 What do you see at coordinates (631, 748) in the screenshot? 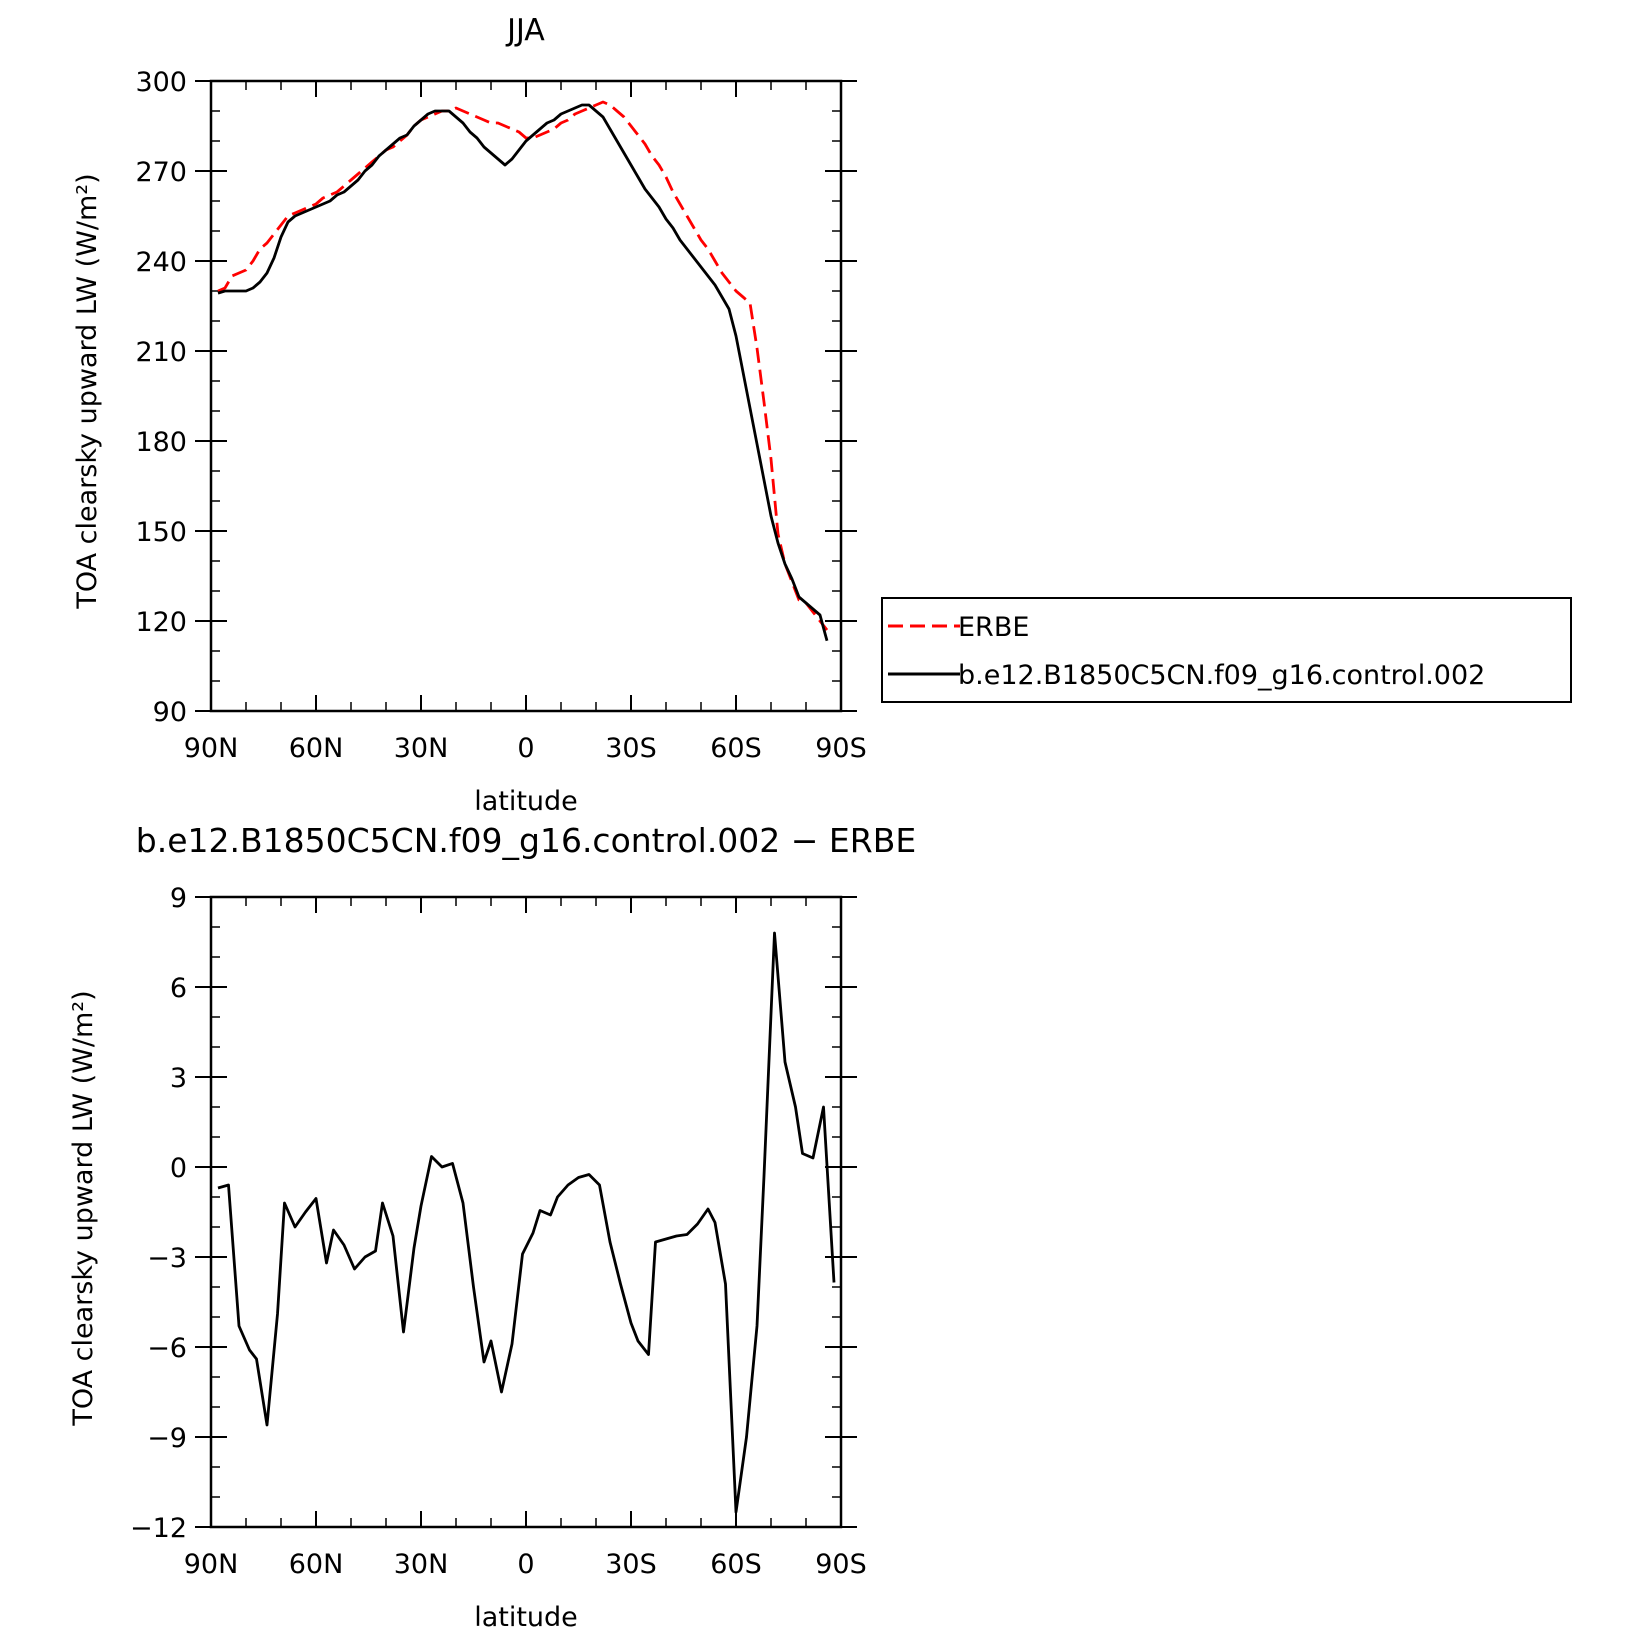
I see `top-x-tick-label: 30S` at bounding box center [631, 748].